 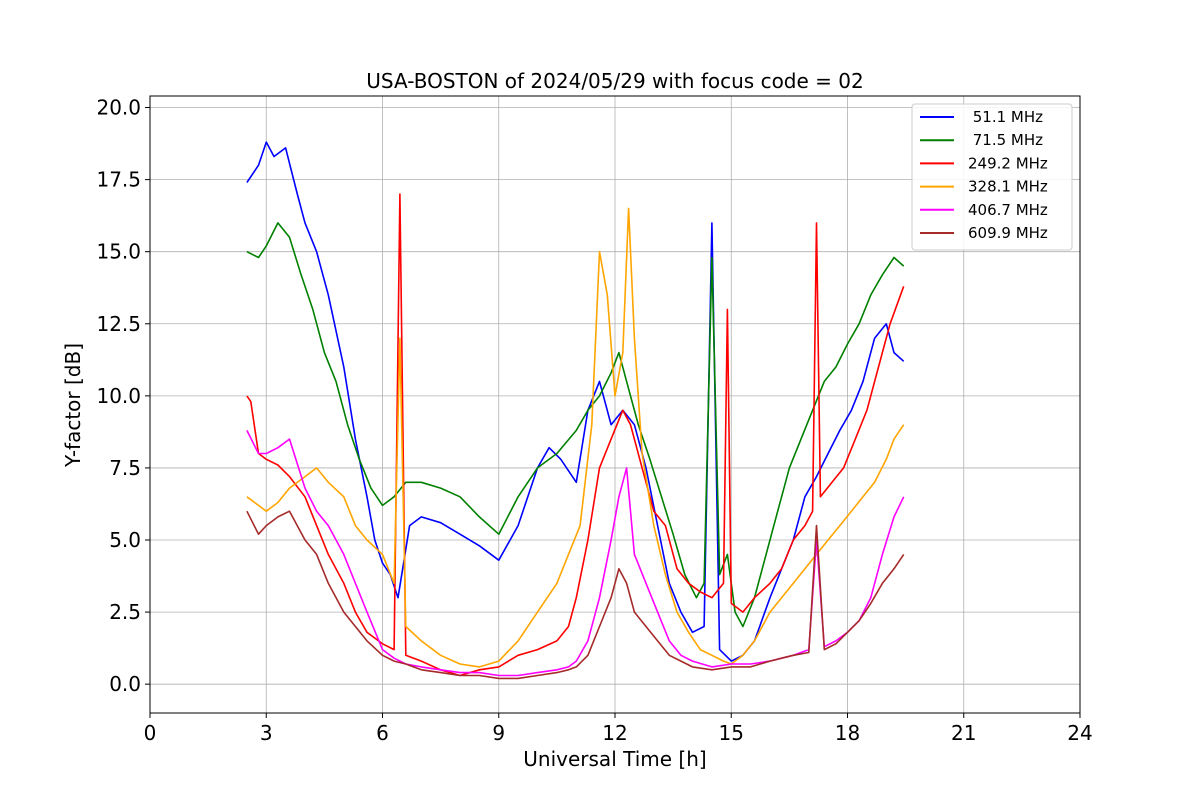 What do you see at coordinates (118, 396) in the screenshot?
I see `y-tick-label: 10.0` at bounding box center [118, 396].